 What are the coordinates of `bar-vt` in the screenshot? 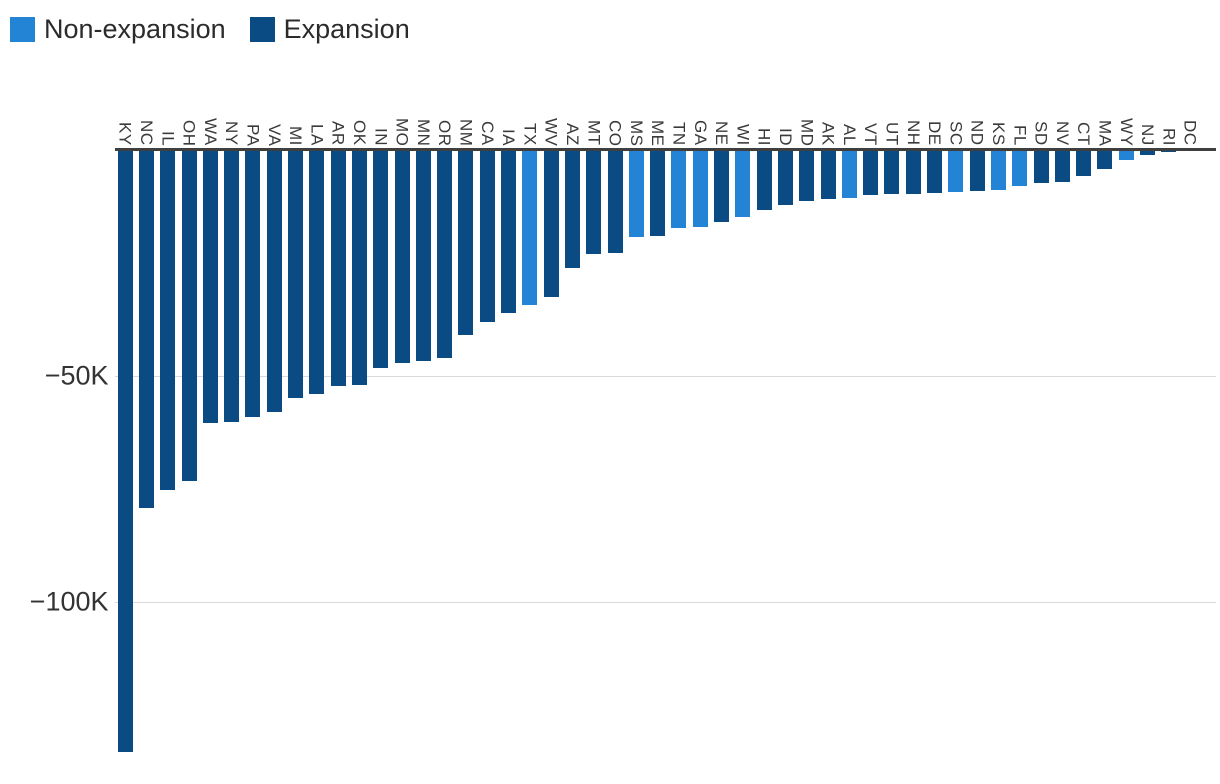 It's located at (871, 172).